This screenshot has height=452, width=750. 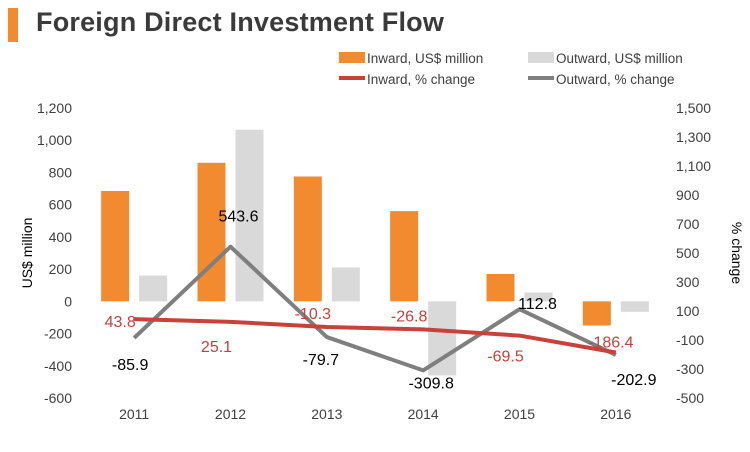 I want to click on right-tick-label: 700, so click(x=688, y=224).